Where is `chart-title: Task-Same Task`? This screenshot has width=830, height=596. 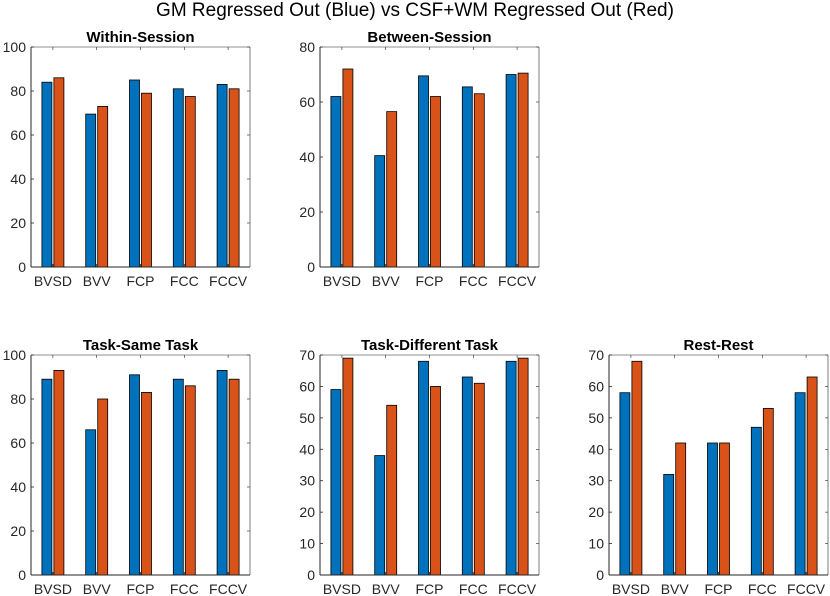
chart-title: Task-Same Task is located at coordinates (141, 345).